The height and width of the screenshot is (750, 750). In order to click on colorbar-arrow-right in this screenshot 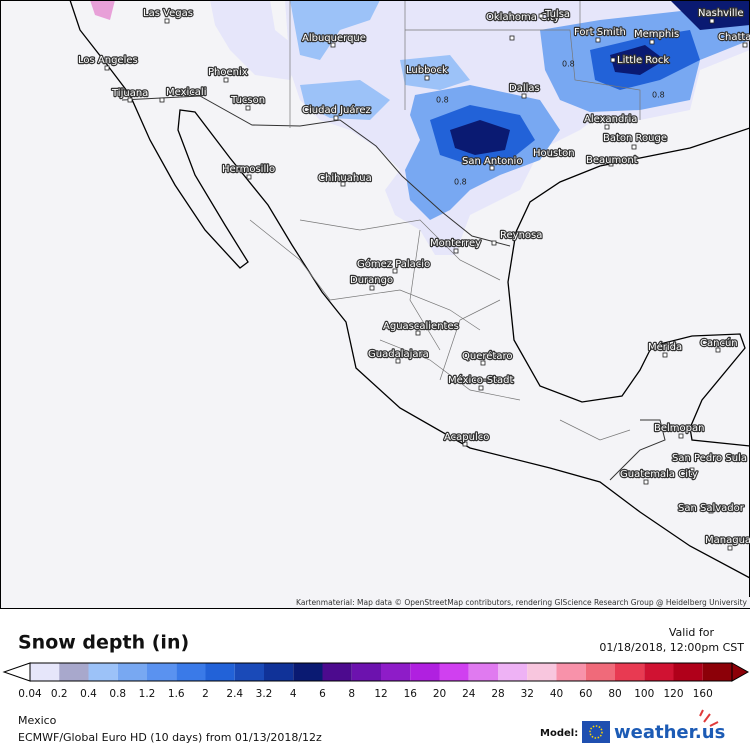, I will do `click(740, 672)`.